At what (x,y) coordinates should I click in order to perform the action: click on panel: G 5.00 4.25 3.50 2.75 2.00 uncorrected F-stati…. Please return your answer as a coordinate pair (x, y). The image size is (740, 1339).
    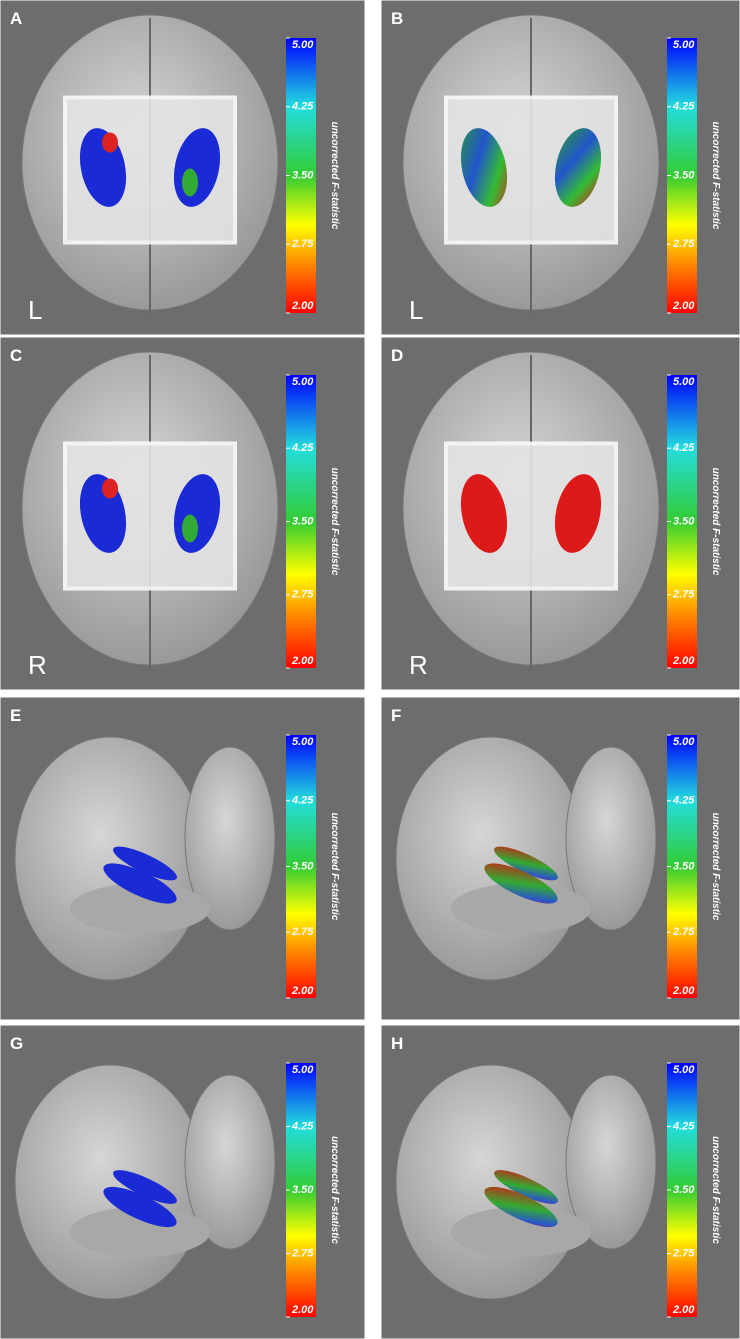
    Looking at the image, I should click on (183, 1181).